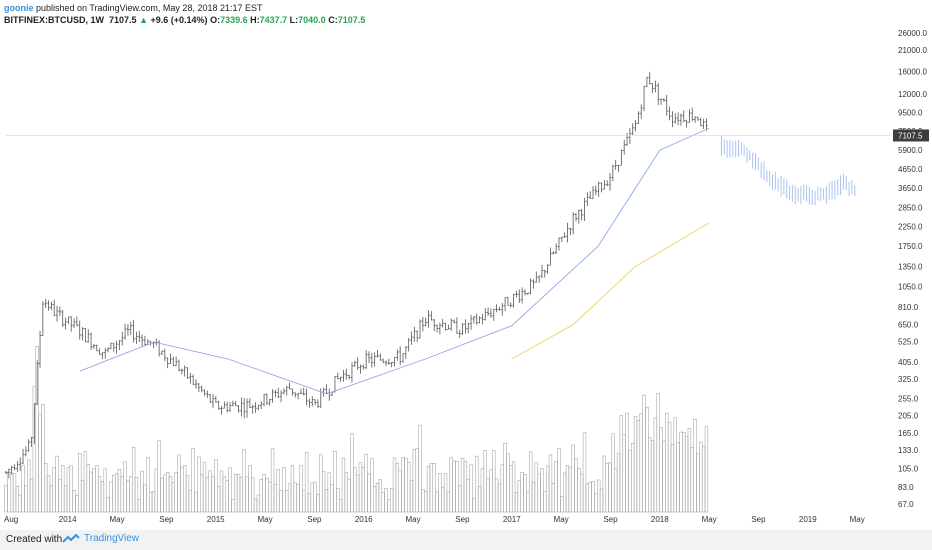 The image size is (932, 550). I want to click on author-name: goonie, so click(19, 8).